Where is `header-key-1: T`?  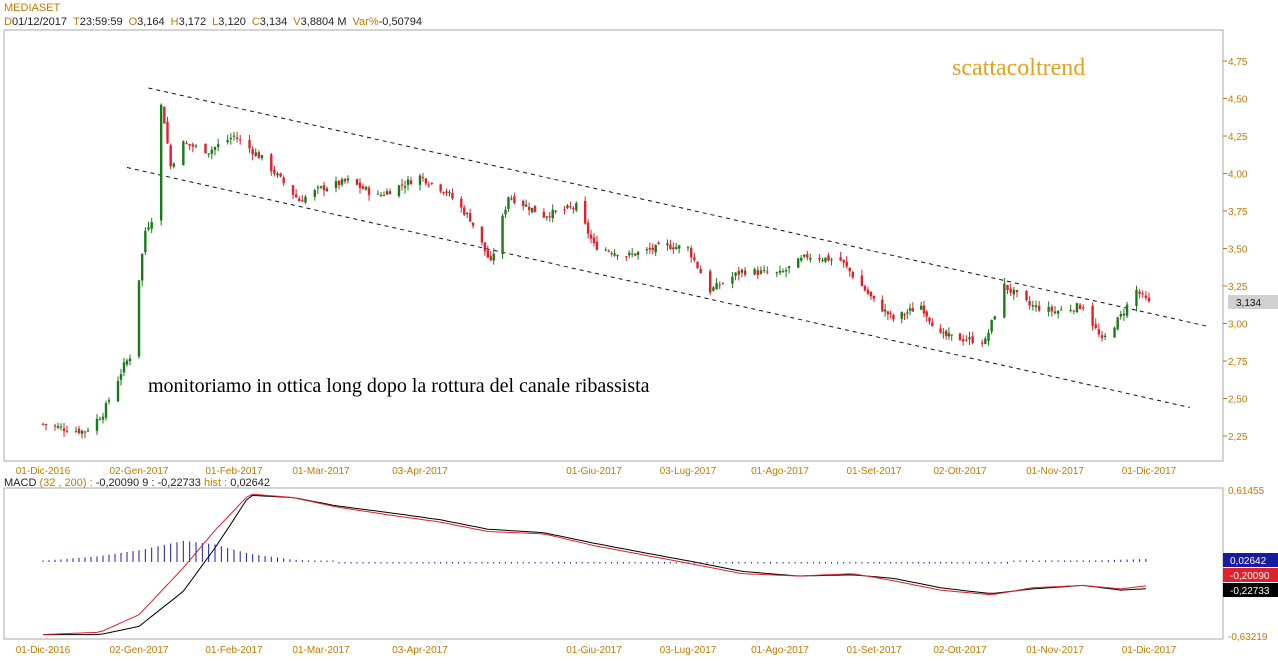 header-key-1: T is located at coordinates (76, 22).